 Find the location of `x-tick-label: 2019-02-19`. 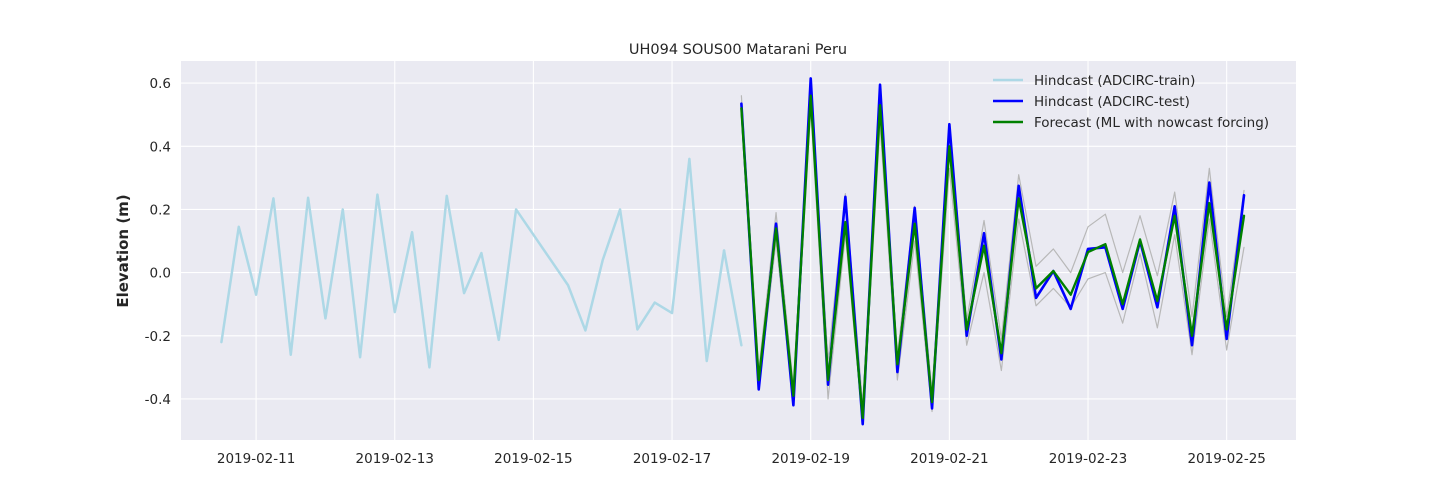

x-tick-label: 2019-02-19 is located at coordinates (810, 459).